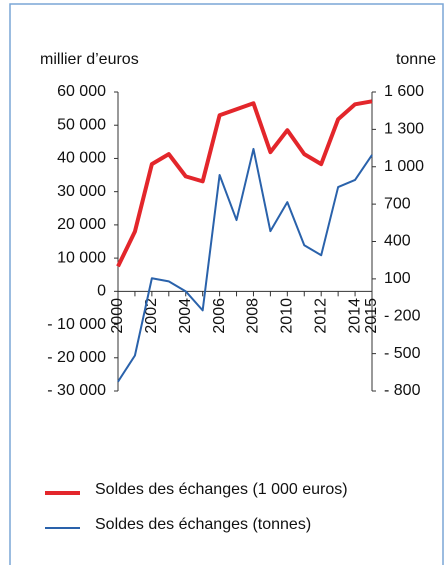 The image size is (447, 565). I want to click on y-tick-label: - 30 000, so click(76, 390).